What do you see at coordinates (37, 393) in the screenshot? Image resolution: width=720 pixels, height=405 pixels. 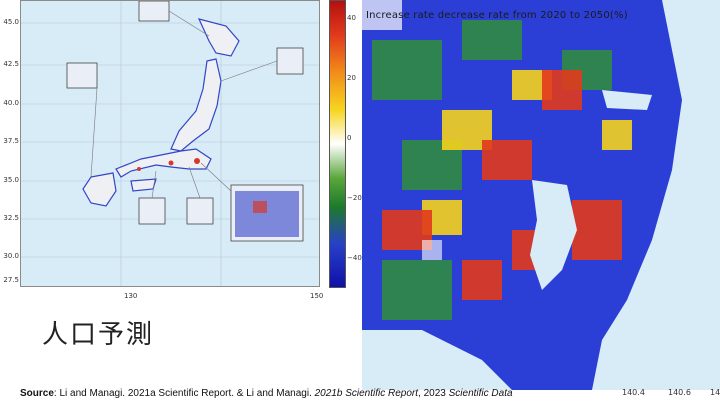 I see `source-label: Source` at bounding box center [37, 393].